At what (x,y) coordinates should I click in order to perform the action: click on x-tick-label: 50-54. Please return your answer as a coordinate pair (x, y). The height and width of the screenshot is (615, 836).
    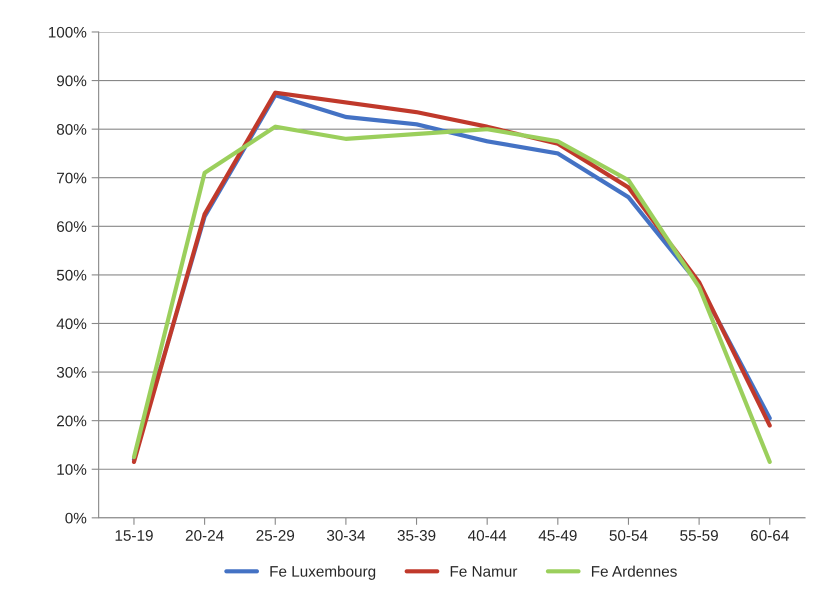
    Looking at the image, I should click on (629, 535).